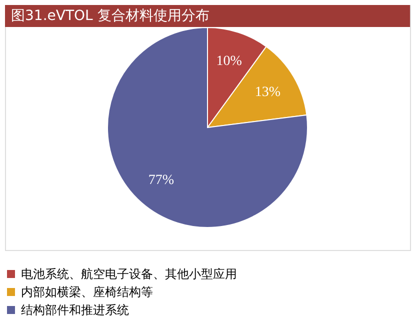 The width and height of the screenshot is (420, 327). What do you see at coordinates (75, 310) in the screenshot?
I see `legend-label: 结构部件和推进系统` at bounding box center [75, 310].